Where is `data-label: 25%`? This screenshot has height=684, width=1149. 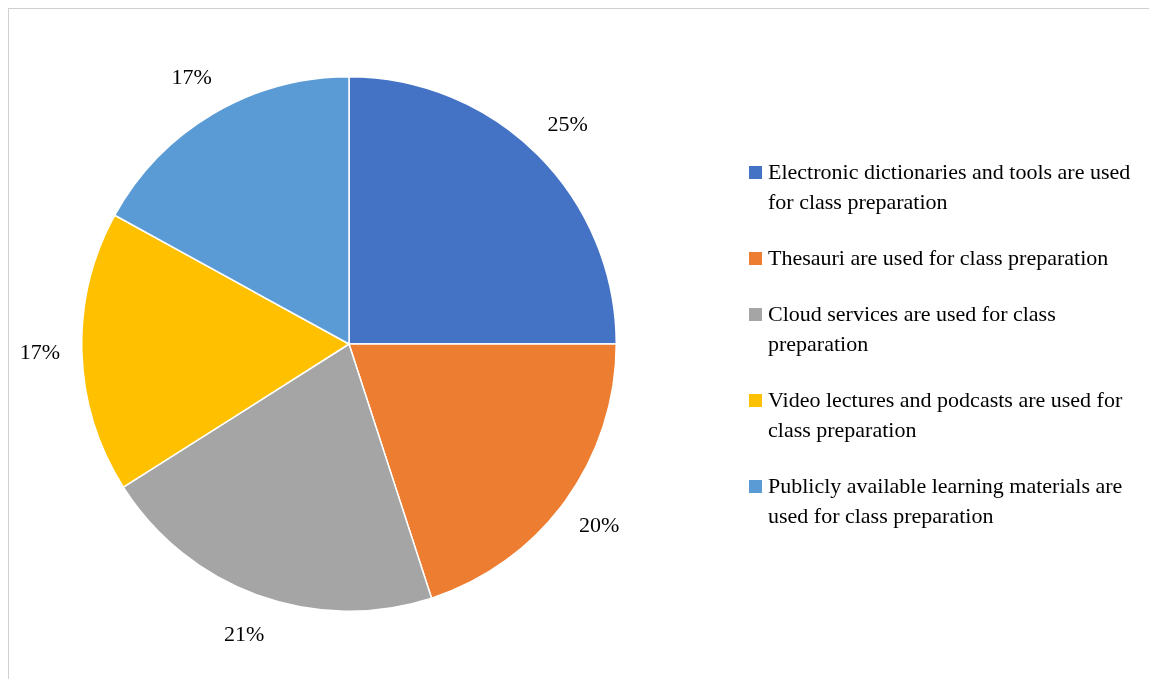
data-label: 25% is located at coordinates (567, 124).